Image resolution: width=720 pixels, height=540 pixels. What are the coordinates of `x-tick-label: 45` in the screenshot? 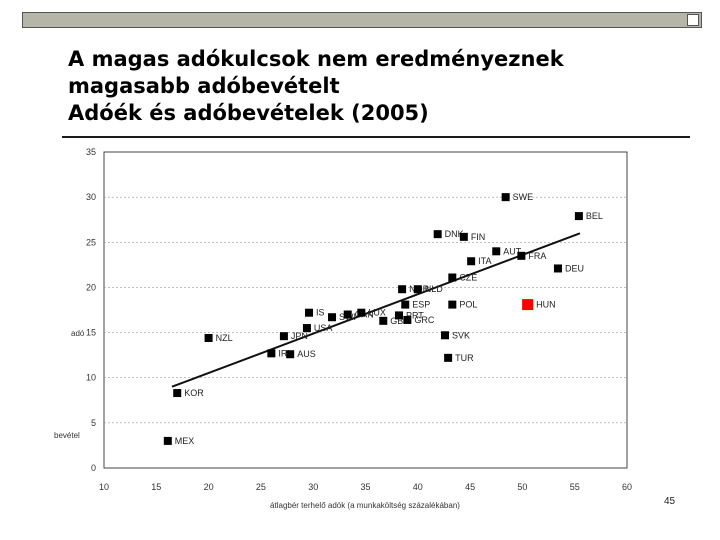 It's located at (470, 487).